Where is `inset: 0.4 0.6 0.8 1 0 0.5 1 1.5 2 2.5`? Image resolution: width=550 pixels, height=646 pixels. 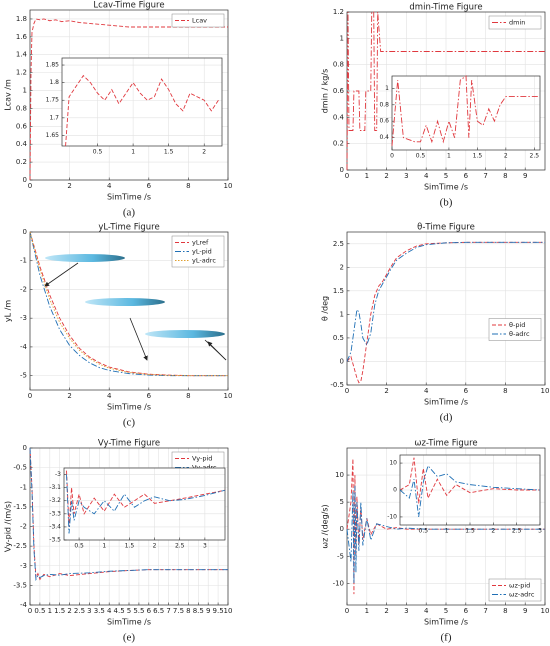
inset: 0.4 0.6 0.8 1 0 0.5 1 1.5 2 2.5 is located at coordinates (460, 117).